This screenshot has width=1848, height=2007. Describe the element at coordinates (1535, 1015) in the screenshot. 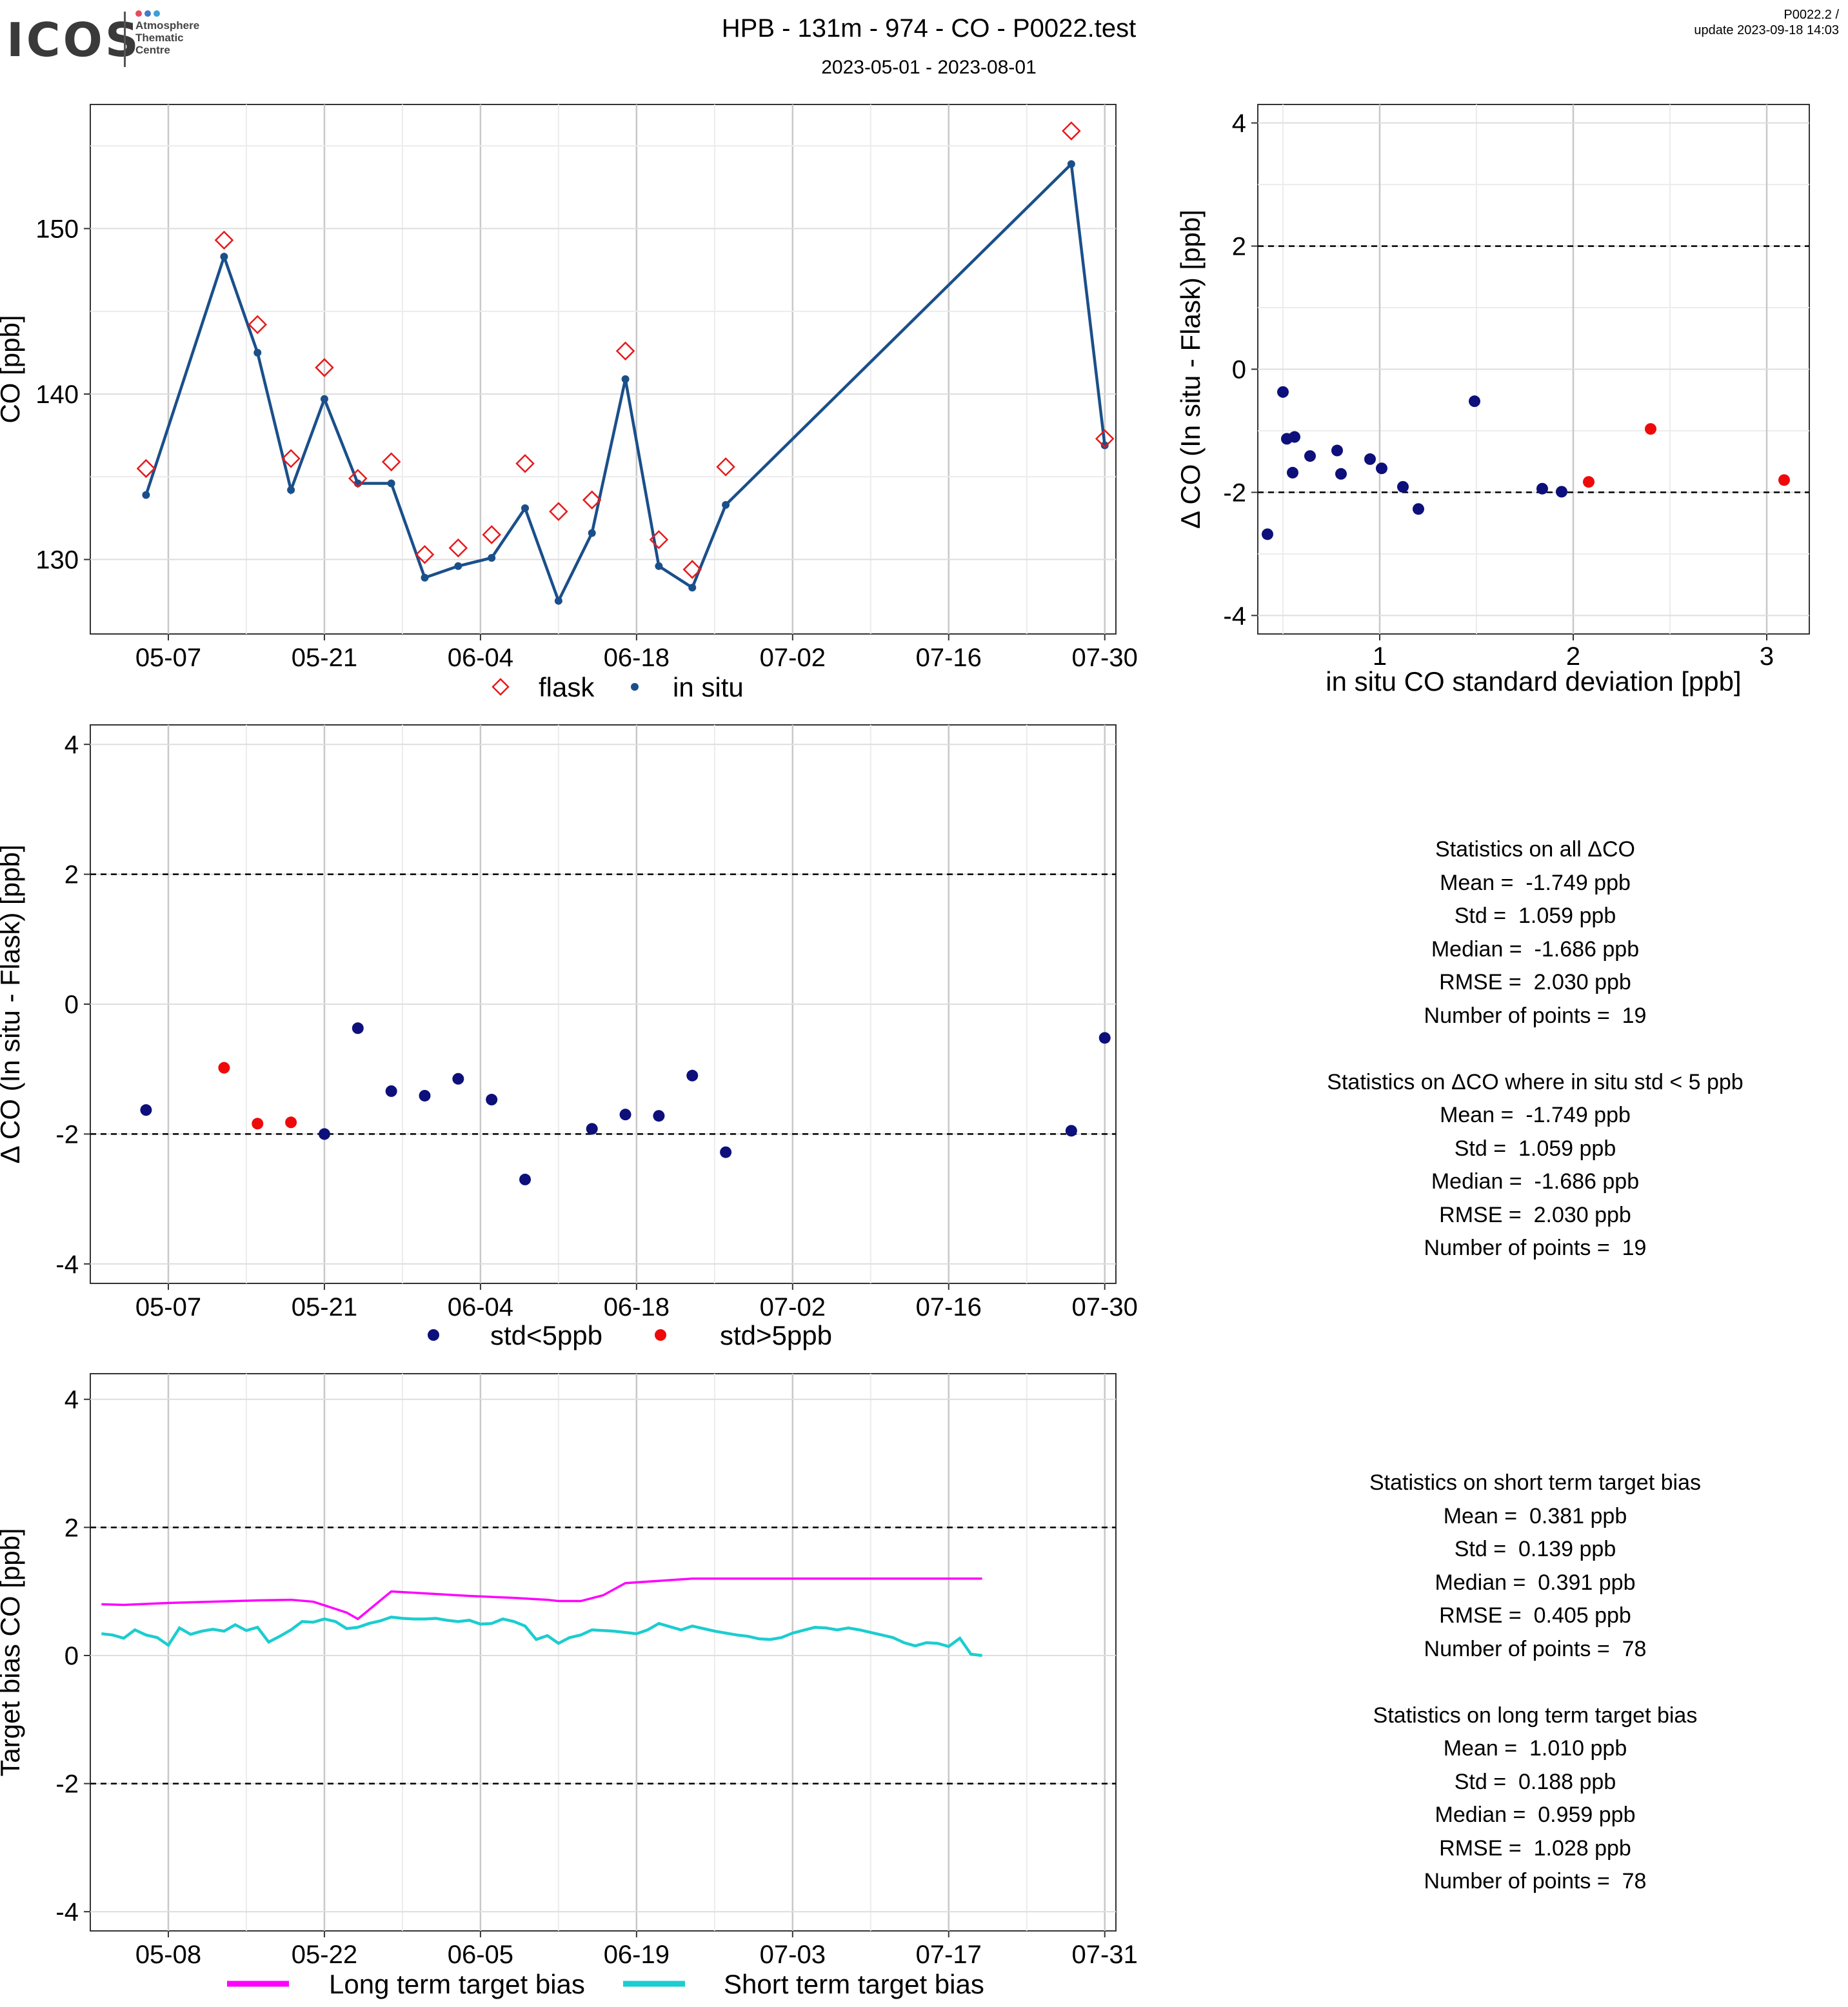

I see `stats-line: Number of points = 19` at that location.